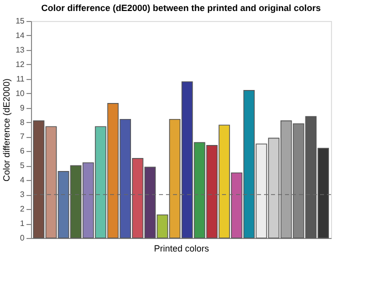 The height and width of the screenshot is (293, 390). What do you see at coordinates (23, 122) in the screenshot?
I see `y-tick-label: 8` at bounding box center [23, 122].